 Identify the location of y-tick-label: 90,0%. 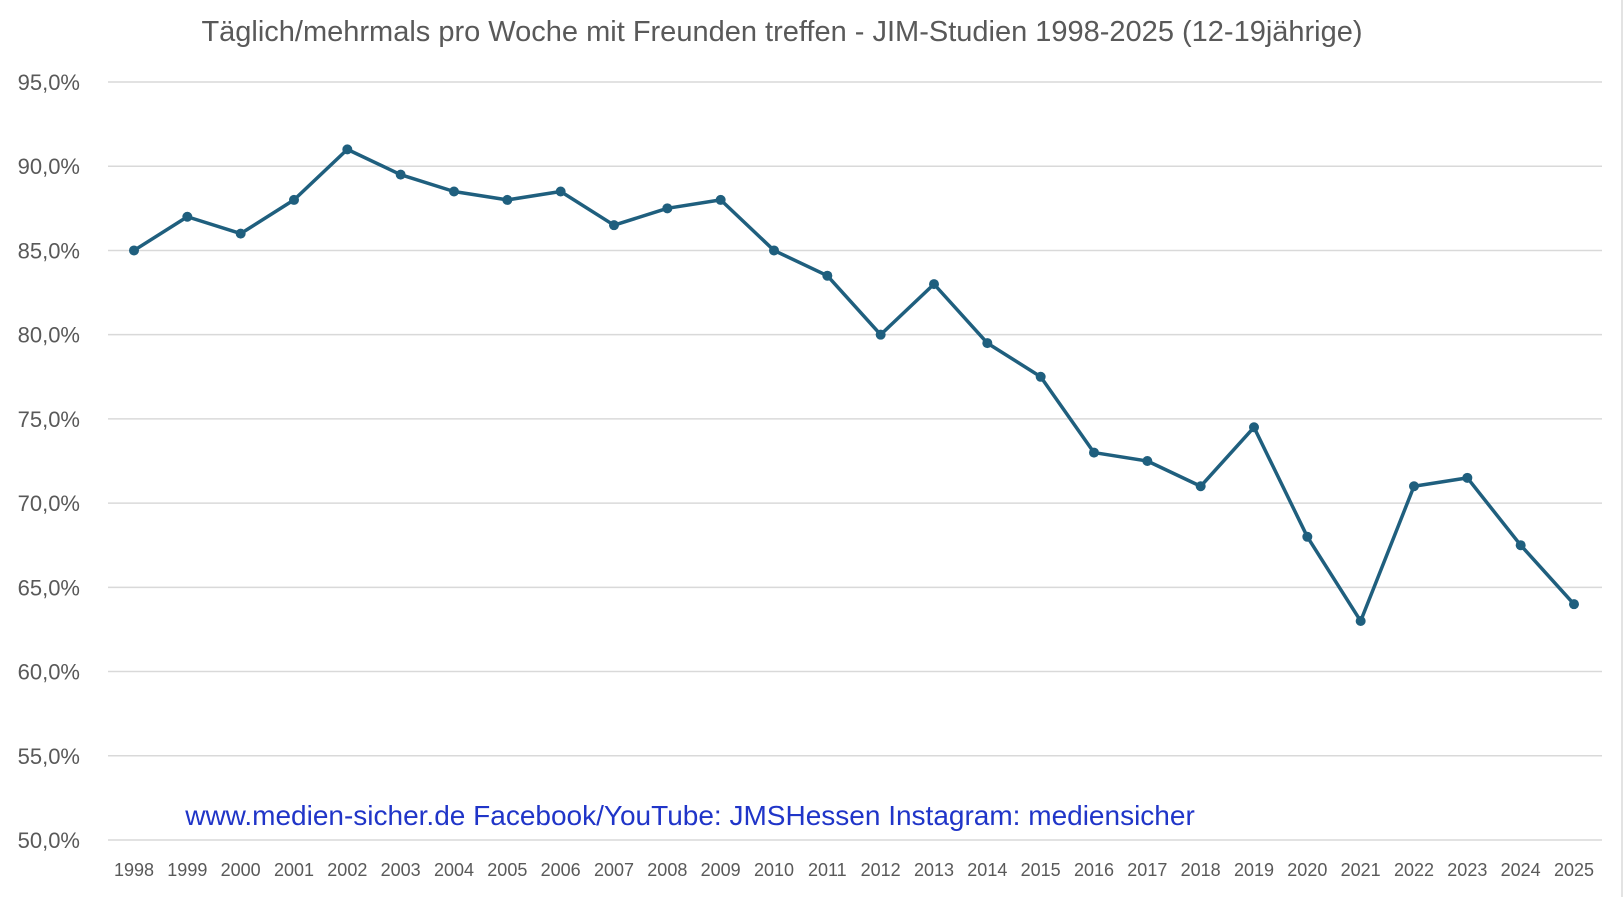
(49, 166).